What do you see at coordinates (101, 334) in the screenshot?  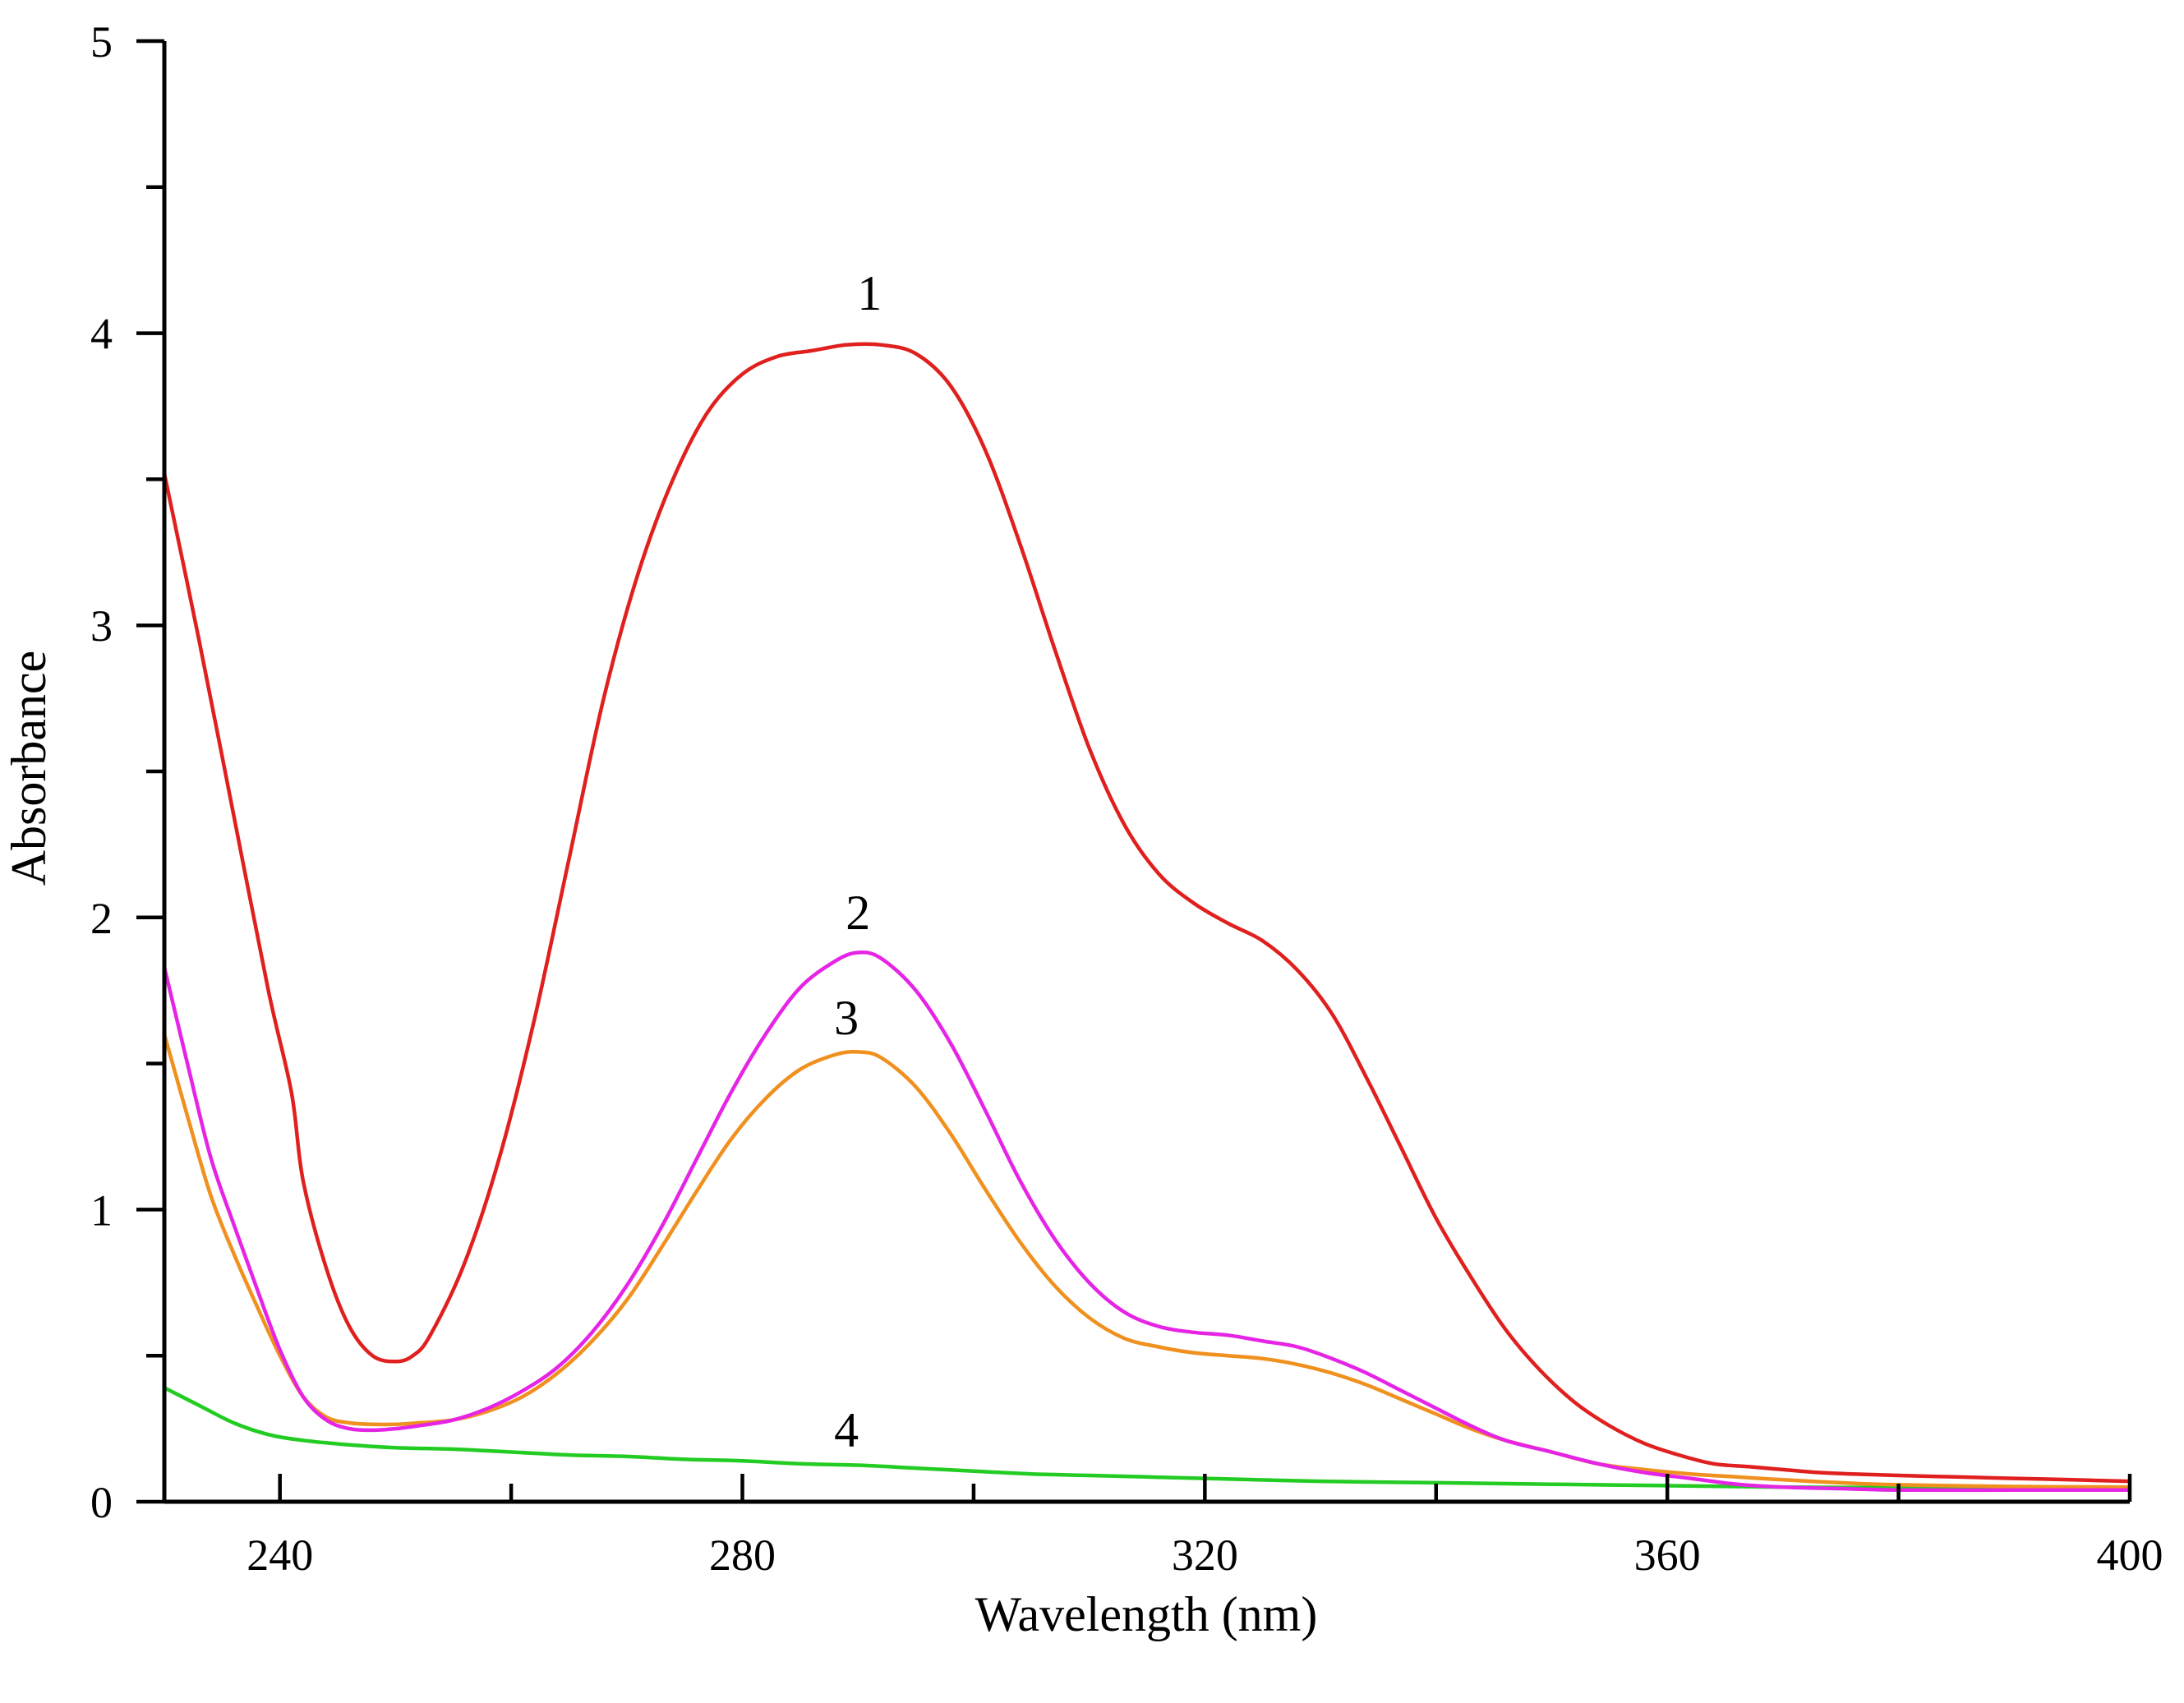 I see `y-tick-label: 4` at bounding box center [101, 334].